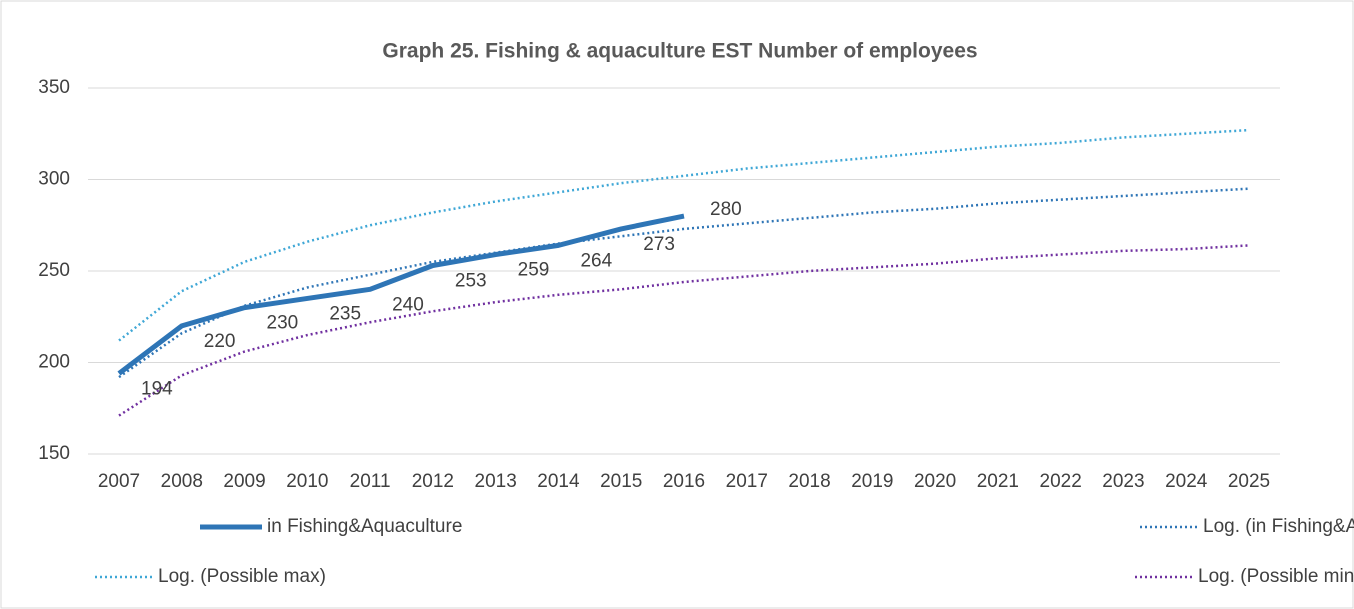  What do you see at coordinates (182, 481) in the screenshot?
I see `x-tick-label: 2008` at bounding box center [182, 481].